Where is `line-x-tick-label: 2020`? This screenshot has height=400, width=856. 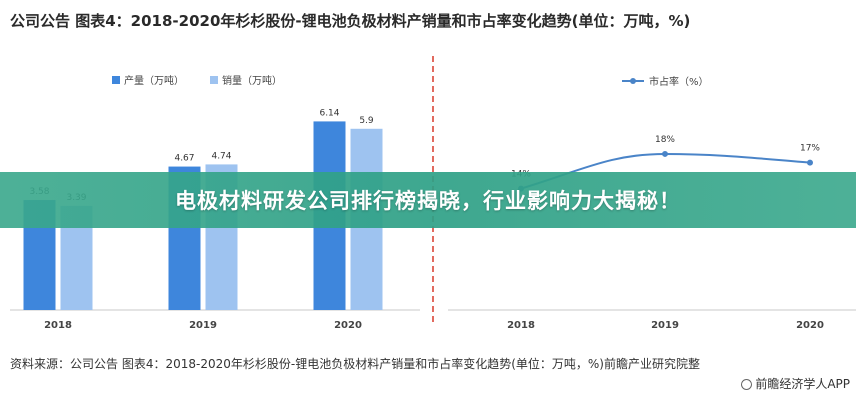
line-x-tick-label: 2020 is located at coordinates (810, 325).